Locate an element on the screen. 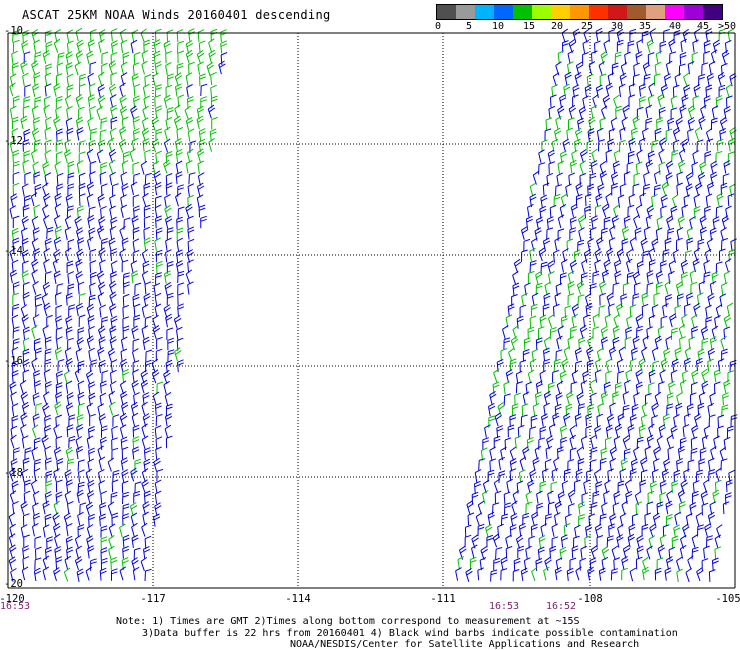 The height and width of the screenshot is (650, 740). lat-label: -16 is located at coordinates (13, 361).